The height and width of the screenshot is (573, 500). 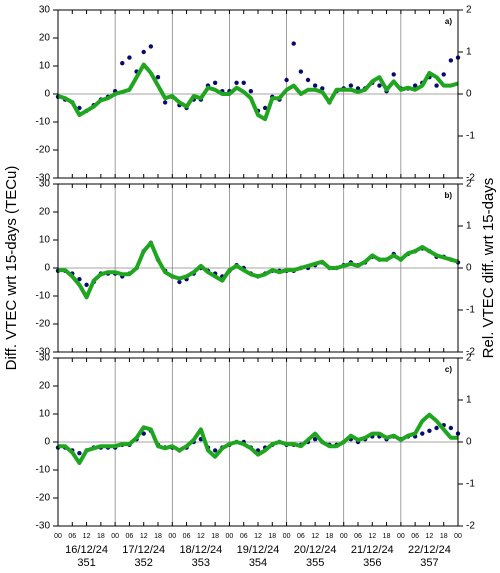 What do you see at coordinates (429, 562) in the screenshot?
I see `doy-label: 357` at bounding box center [429, 562].